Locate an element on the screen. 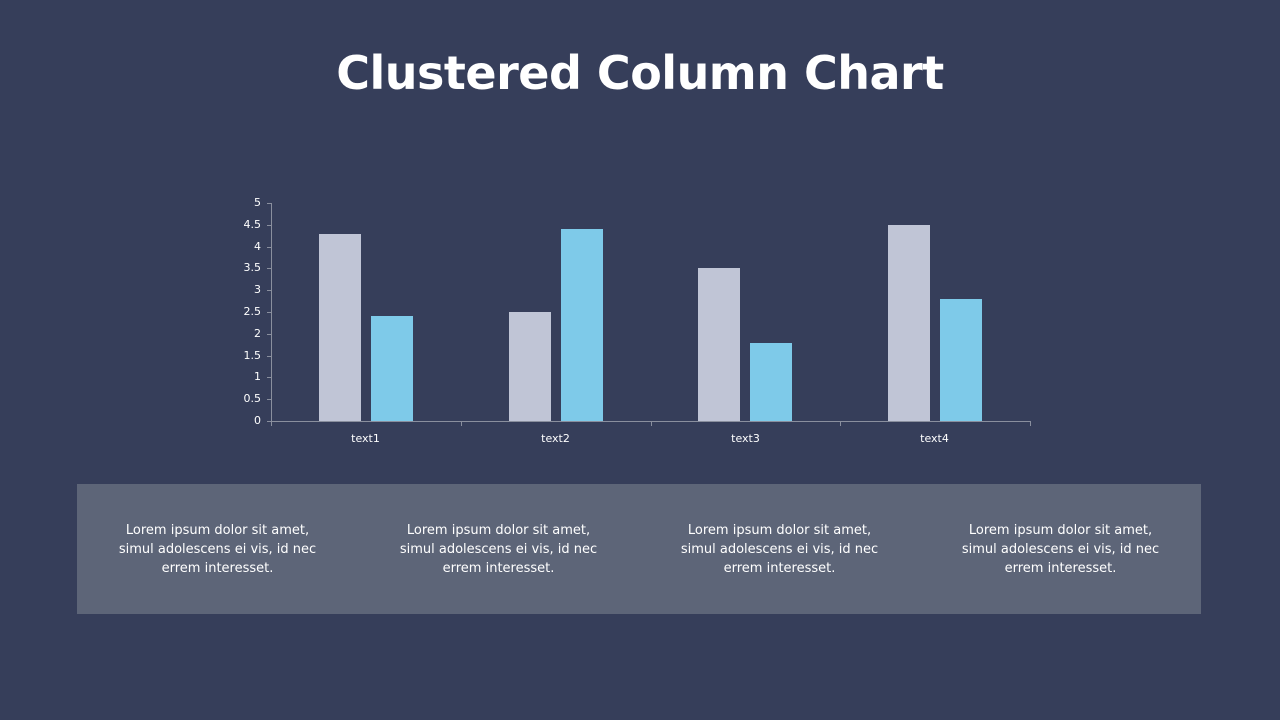 Image resolution: width=1280 pixels, height=720 pixels. y-tick-label: 0.5 is located at coordinates (252, 398).